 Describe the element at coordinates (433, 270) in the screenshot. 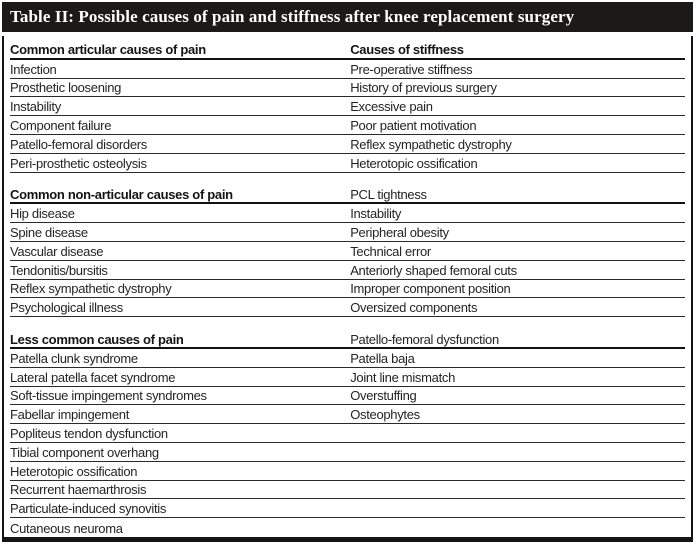

I see `right-cell: Anteriorly shaped femoral cuts` at that location.